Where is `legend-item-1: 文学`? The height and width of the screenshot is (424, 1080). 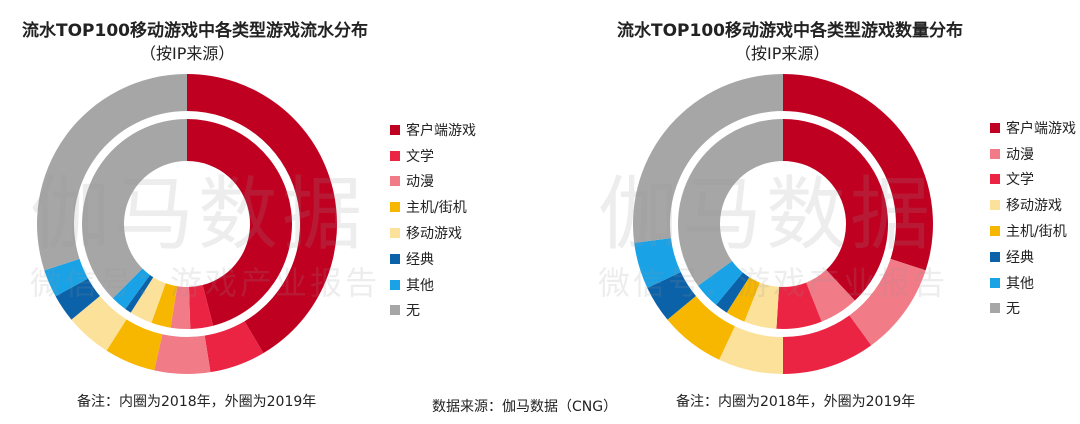
legend-item-1: 文学 is located at coordinates (433, 156).